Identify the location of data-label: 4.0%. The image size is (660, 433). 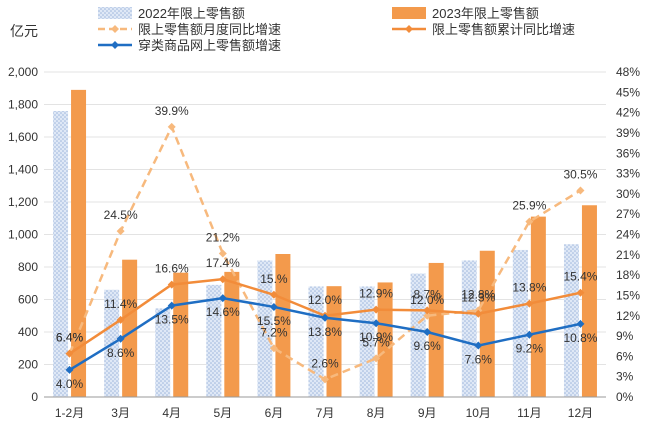
(70, 384).